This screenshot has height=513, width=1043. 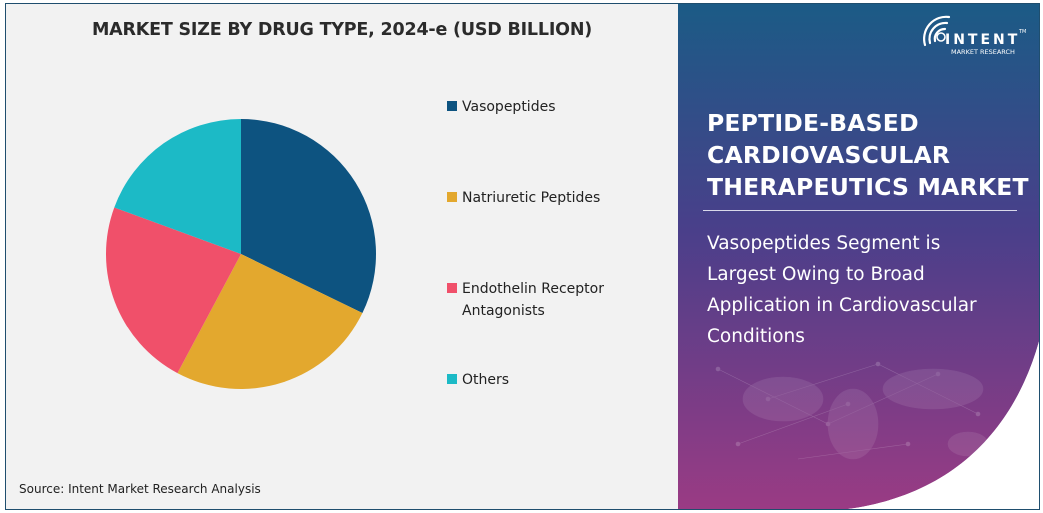 I want to click on logo-subtext: MARKET RESEARCH, so click(x=983, y=52).